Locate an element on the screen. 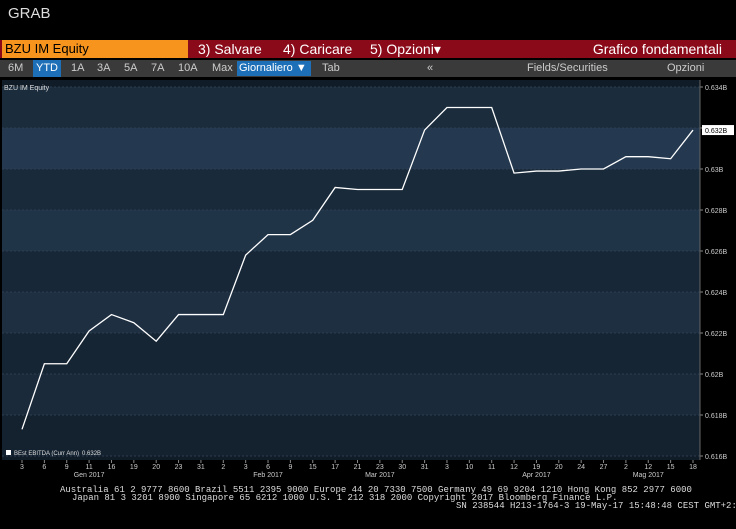 The height and width of the screenshot is (529, 736). y-tick-label: 0.63B is located at coordinates (714, 170).